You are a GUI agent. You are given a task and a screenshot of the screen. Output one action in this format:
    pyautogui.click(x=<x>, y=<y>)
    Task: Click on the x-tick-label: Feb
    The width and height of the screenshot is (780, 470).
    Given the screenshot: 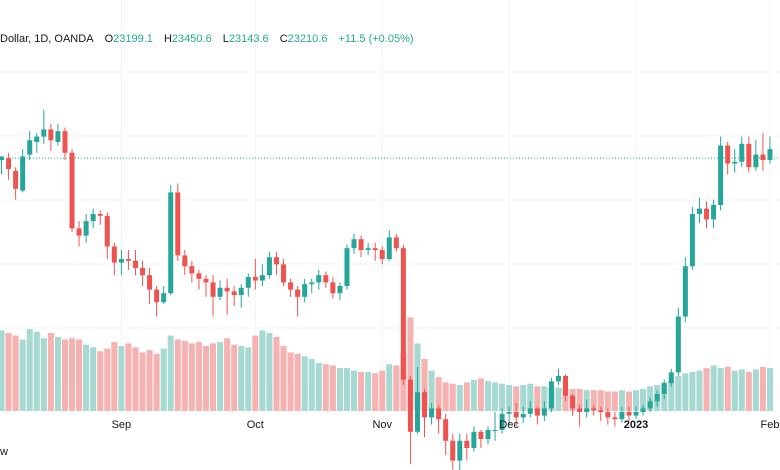 What is the action you would take?
    pyautogui.click(x=769, y=425)
    